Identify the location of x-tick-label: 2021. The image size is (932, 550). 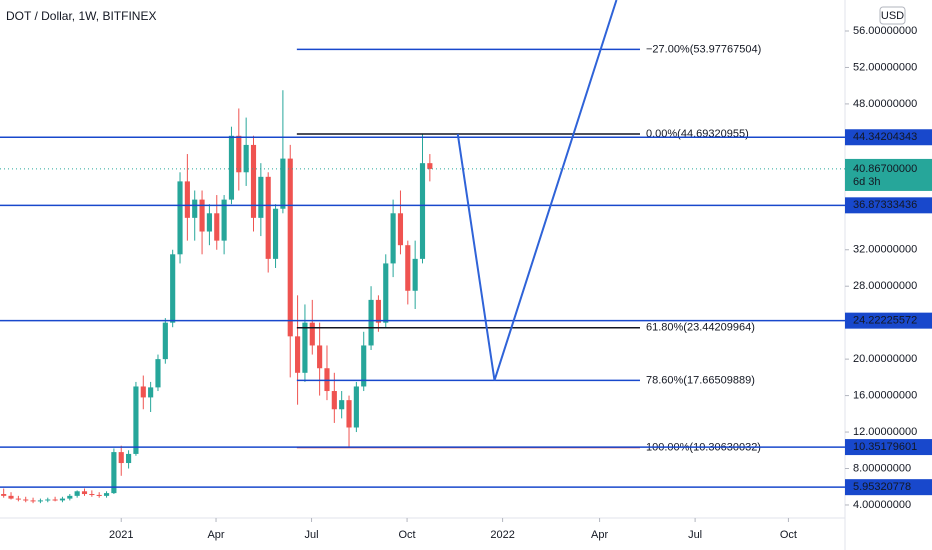
(121, 535).